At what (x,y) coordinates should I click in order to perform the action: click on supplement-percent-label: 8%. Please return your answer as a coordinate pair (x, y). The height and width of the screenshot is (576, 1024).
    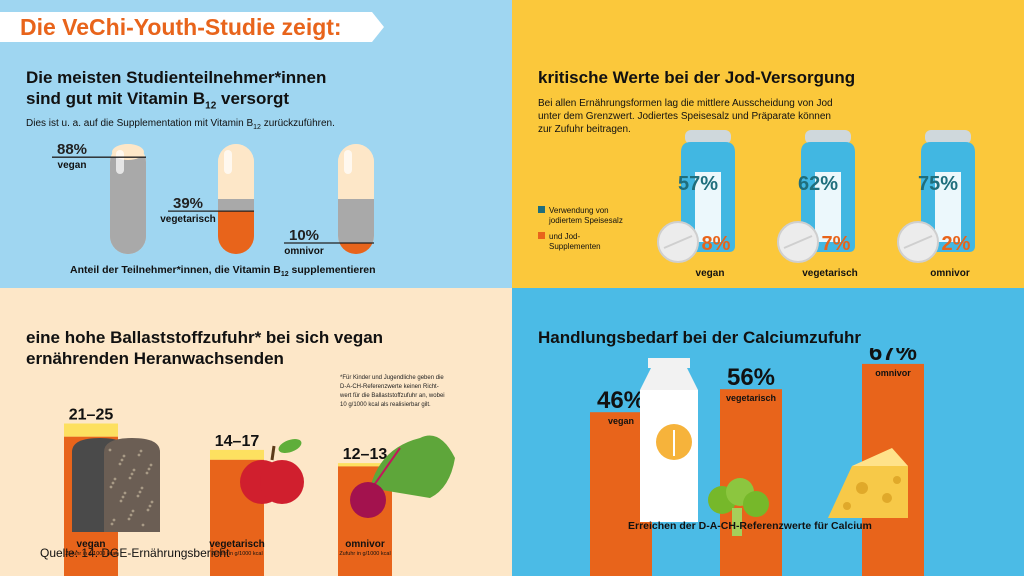
    Looking at the image, I should click on (716, 244).